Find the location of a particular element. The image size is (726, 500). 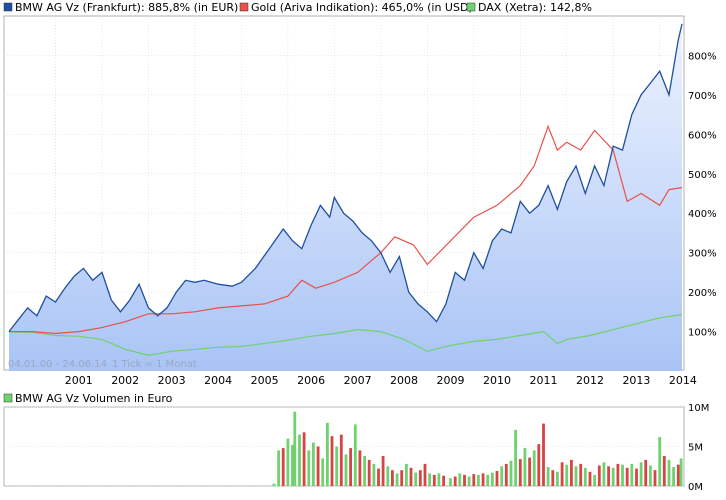

main-x-tick-label: 2008 is located at coordinates (404, 380).